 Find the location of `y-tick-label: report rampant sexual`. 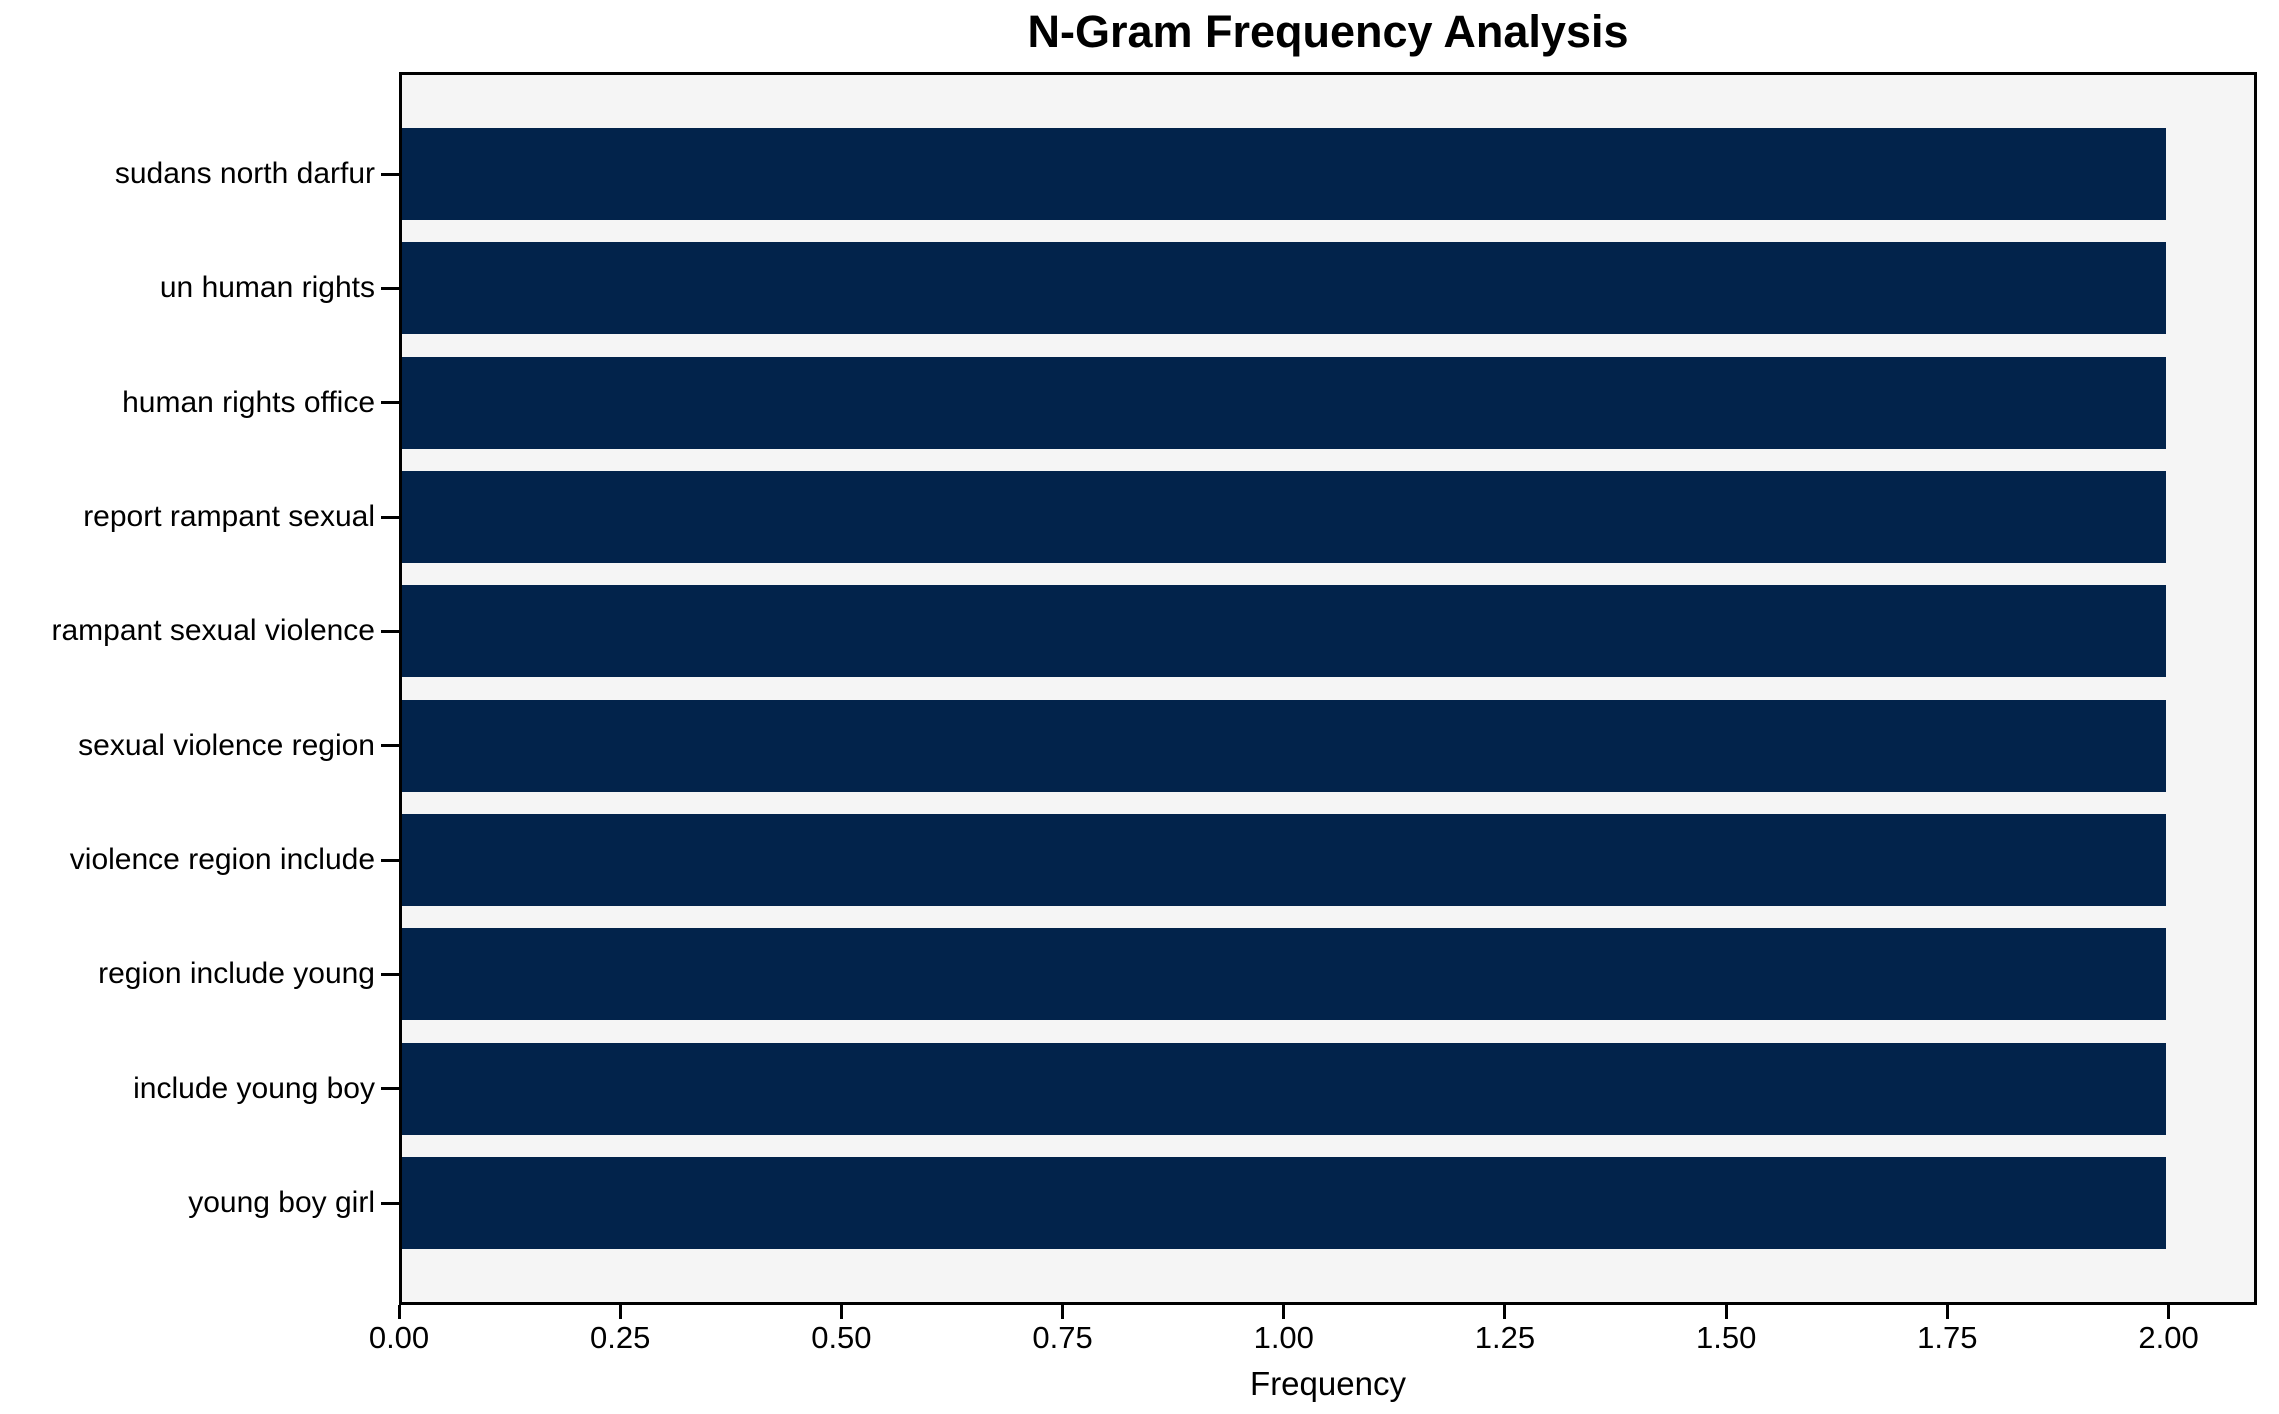

y-tick-label: report rampant sexual is located at coordinates (229, 516).